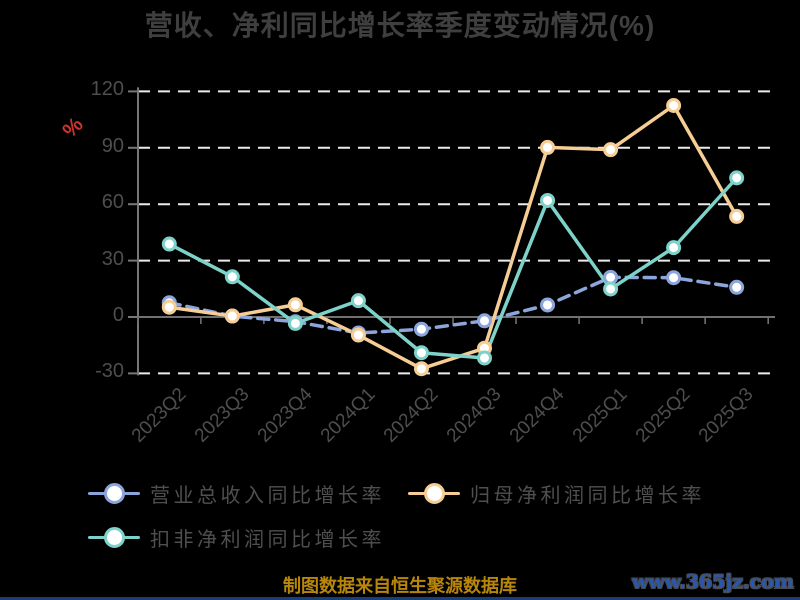 The image size is (800, 600). What do you see at coordinates (112, 202) in the screenshot?
I see `y-axis-label: 60` at bounding box center [112, 202].